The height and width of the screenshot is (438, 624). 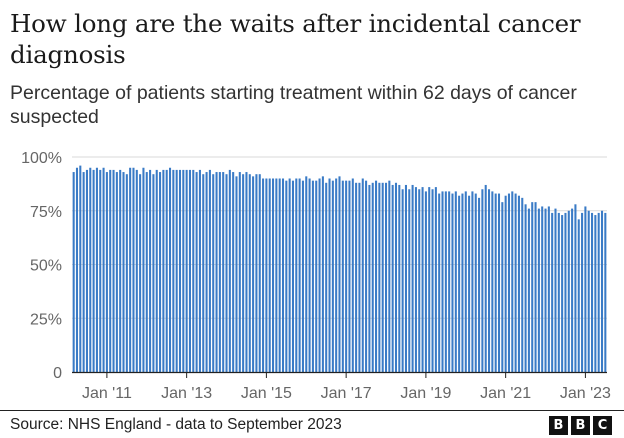 What do you see at coordinates (266, 393) in the screenshot?
I see `x-tick-label: Jan '15` at bounding box center [266, 393].